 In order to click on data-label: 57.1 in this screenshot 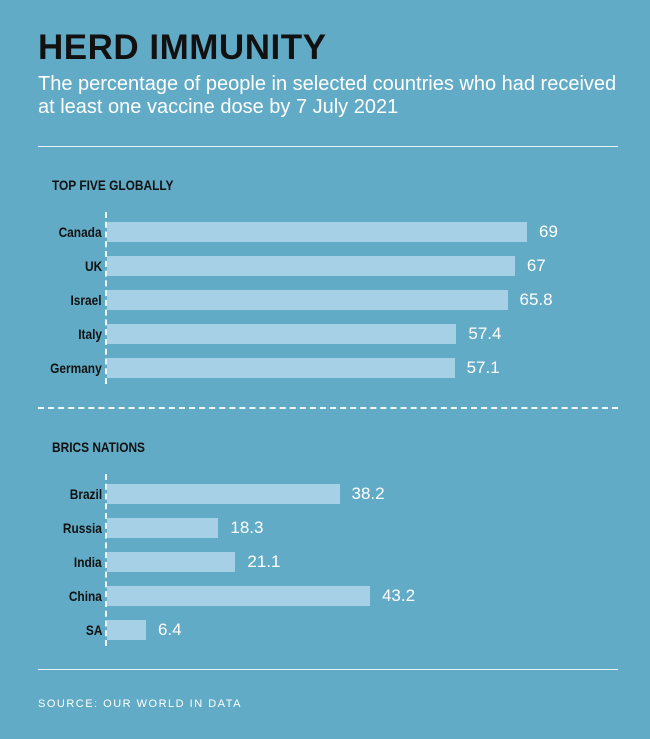, I will do `click(483, 367)`.